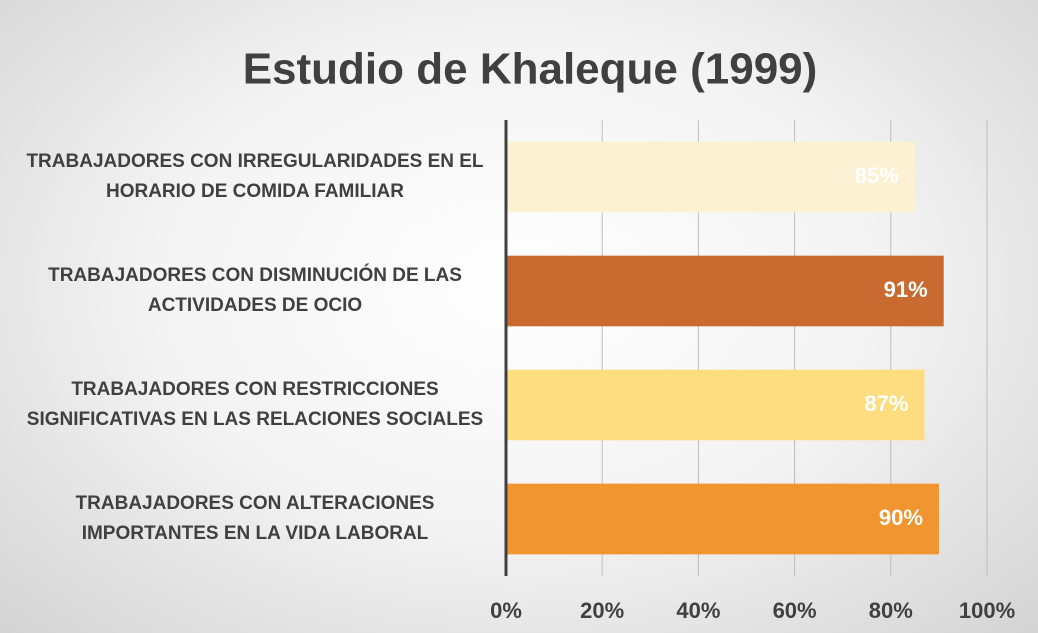  What do you see at coordinates (530, 69) in the screenshot?
I see `chart-title: Estudio de Khaleque (1999)` at bounding box center [530, 69].